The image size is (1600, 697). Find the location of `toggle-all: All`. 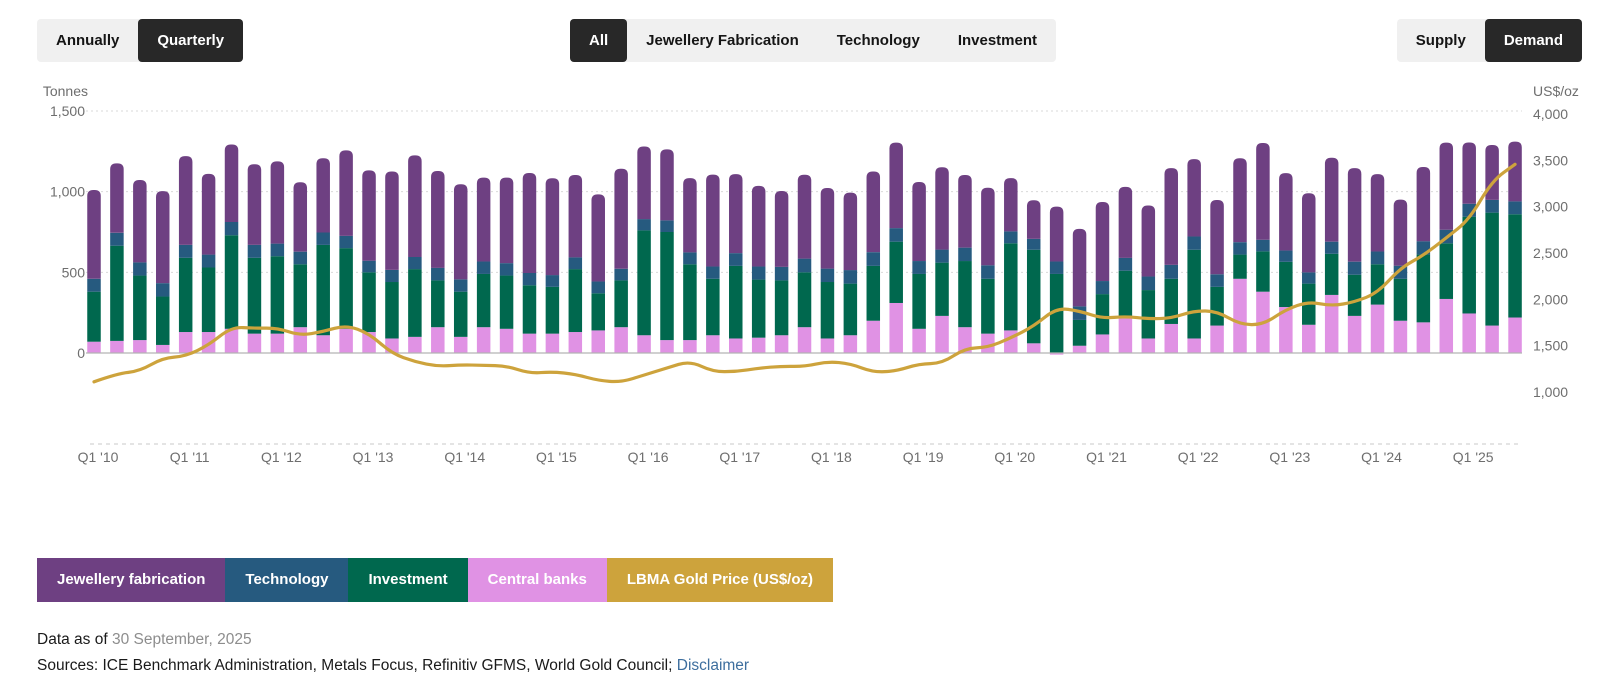

toggle-all: All is located at coordinates (599, 40).